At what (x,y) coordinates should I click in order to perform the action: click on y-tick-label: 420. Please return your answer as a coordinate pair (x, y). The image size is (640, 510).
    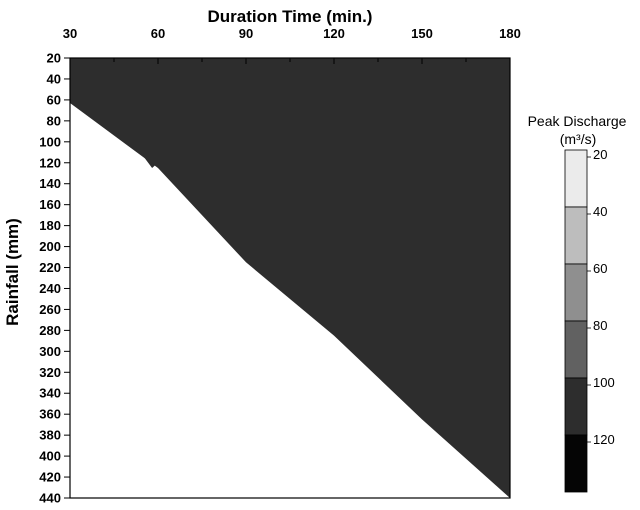
    Looking at the image, I should click on (50, 477).